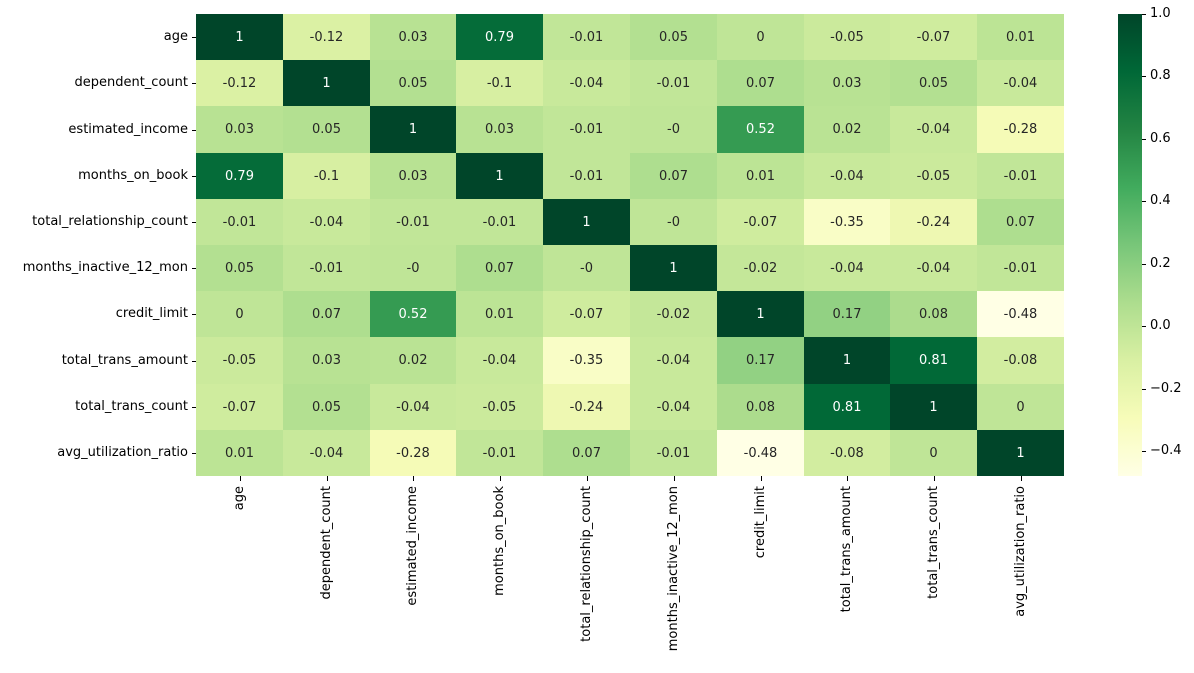 The width and height of the screenshot is (1194, 673). Describe the element at coordinates (1160, 138) in the screenshot. I see `colorbar-tick-label: 0.6` at that location.